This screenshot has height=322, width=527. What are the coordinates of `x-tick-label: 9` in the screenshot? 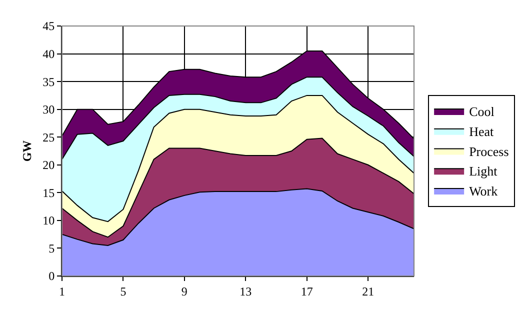 It's located at (184, 291).